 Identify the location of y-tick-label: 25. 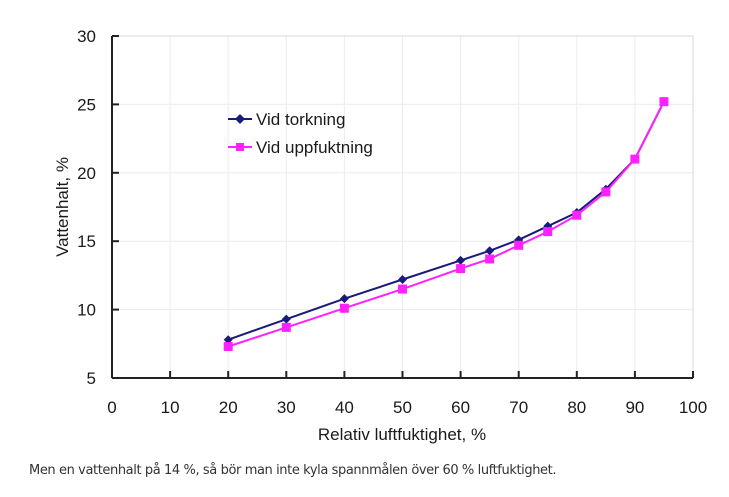
(86, 104).